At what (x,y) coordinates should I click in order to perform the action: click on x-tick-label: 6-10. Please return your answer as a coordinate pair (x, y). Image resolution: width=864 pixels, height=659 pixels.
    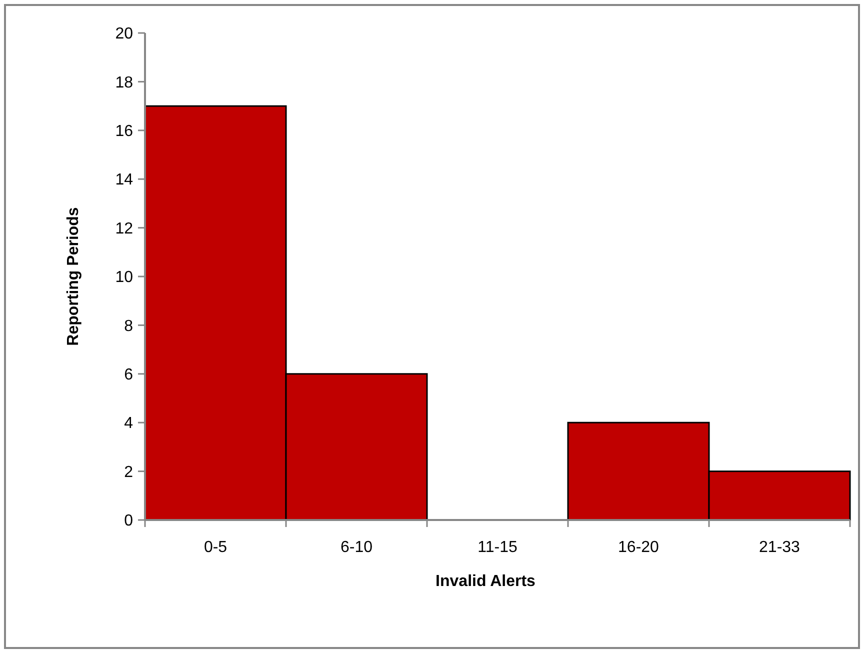
    Looking at the image, I should click on (356, 547).